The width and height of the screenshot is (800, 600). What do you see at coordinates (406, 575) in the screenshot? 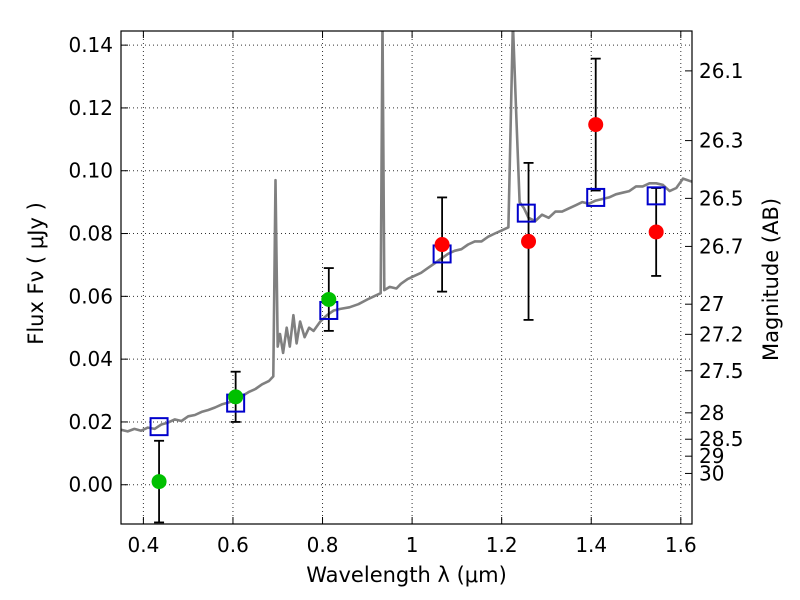
I see `x-axis-label: Wavelength λ (μm)` at bounding box center [406, 575].